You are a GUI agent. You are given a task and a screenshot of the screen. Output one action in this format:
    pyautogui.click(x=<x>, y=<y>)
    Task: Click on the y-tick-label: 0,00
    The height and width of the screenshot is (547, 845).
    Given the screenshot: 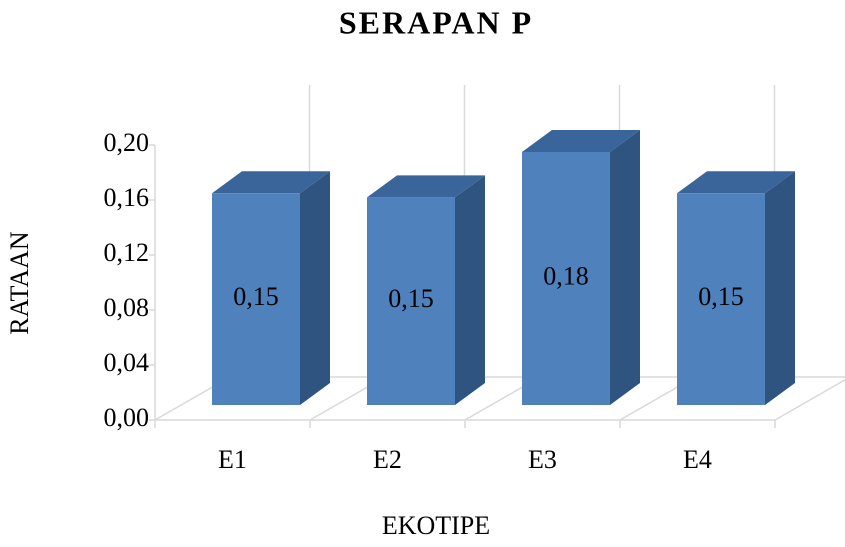 What is the action you would take?
    pyautogui.click(x=127, y=417)
    